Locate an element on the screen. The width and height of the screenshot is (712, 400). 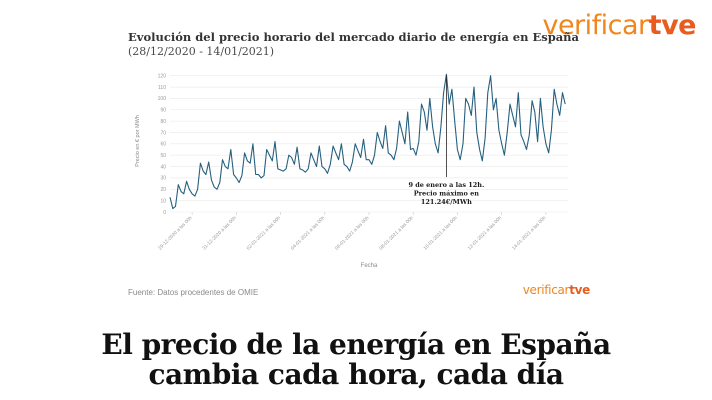
svg-text: 31-12-2020 a las 00h is located at coordinates (219, 233).